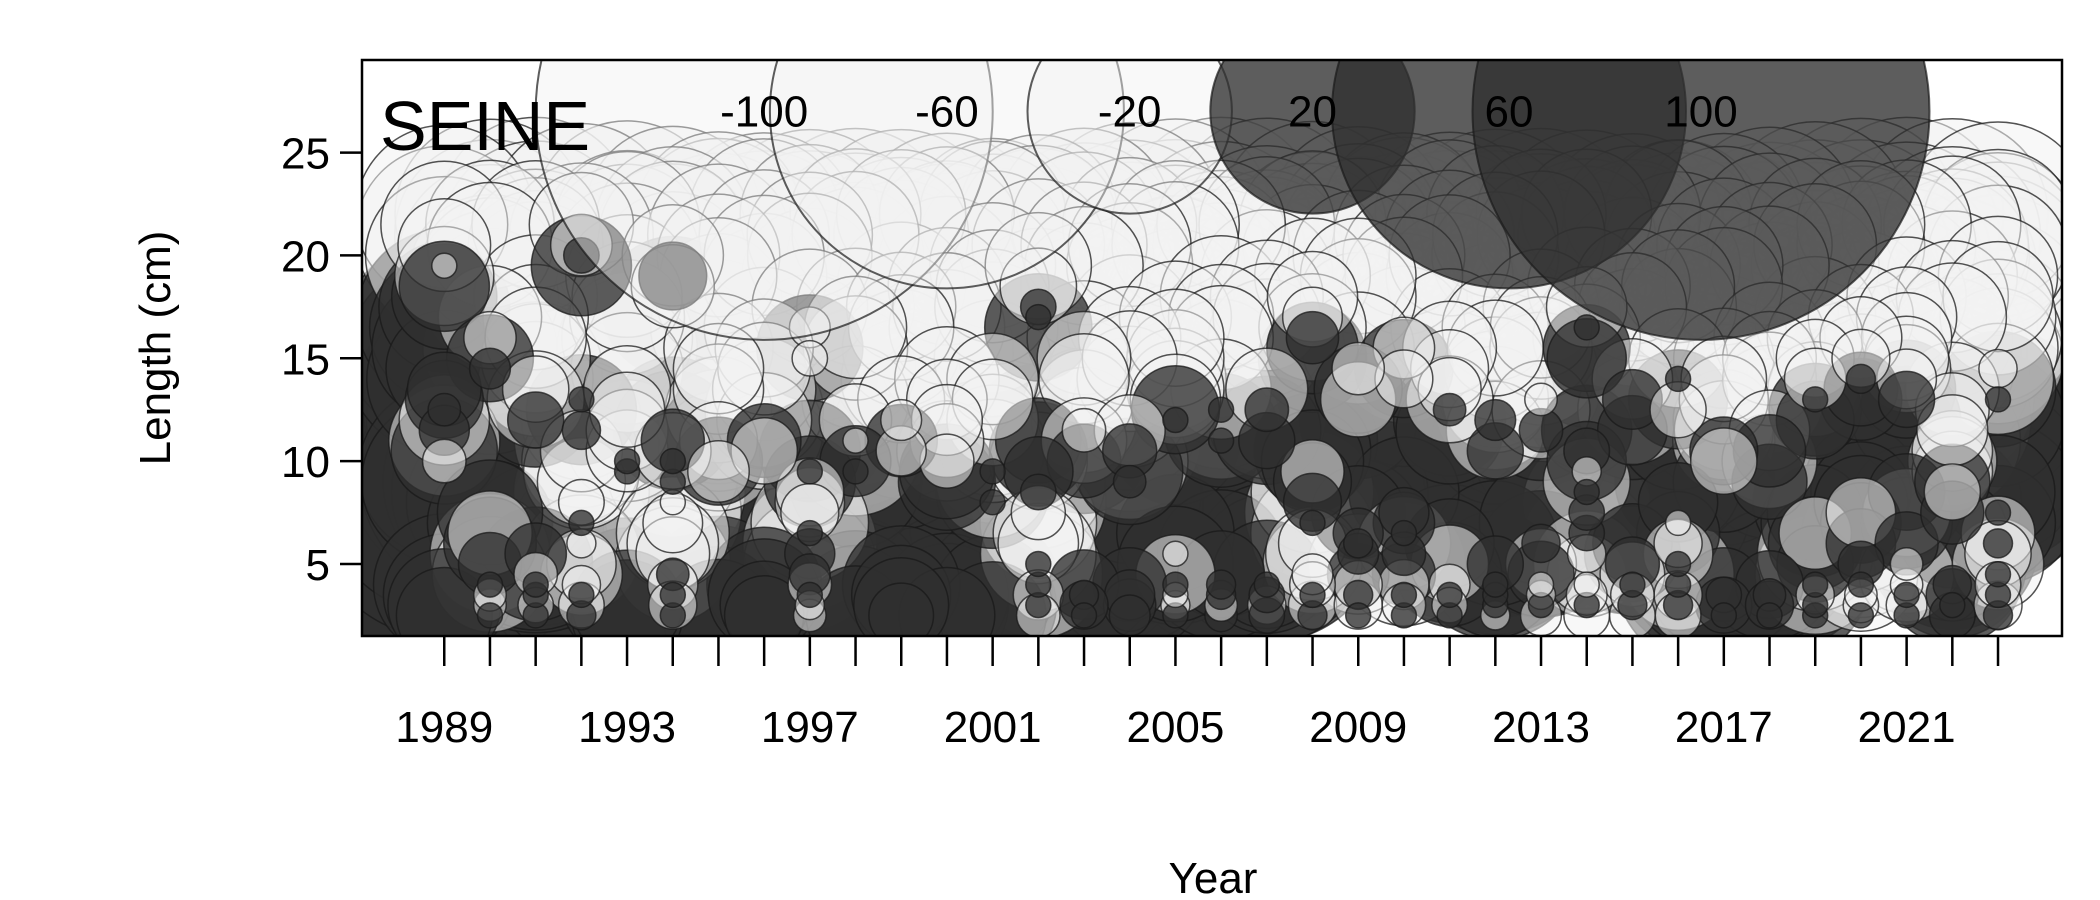  What do you see at coordinates (993, 727) in the screenshot?
I see `x-tick-label: 2001` at bounding box center [993, 727].